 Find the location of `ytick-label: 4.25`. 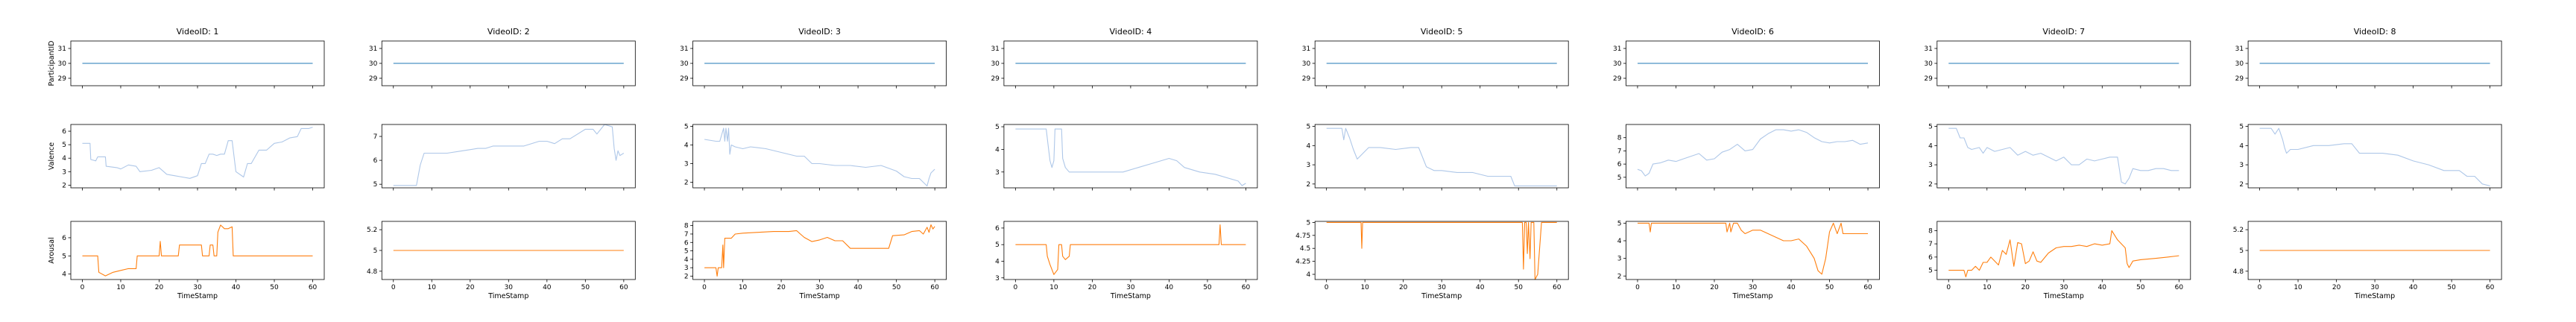

ytick-label: 4.25 is located at coordinates (1302, 262).